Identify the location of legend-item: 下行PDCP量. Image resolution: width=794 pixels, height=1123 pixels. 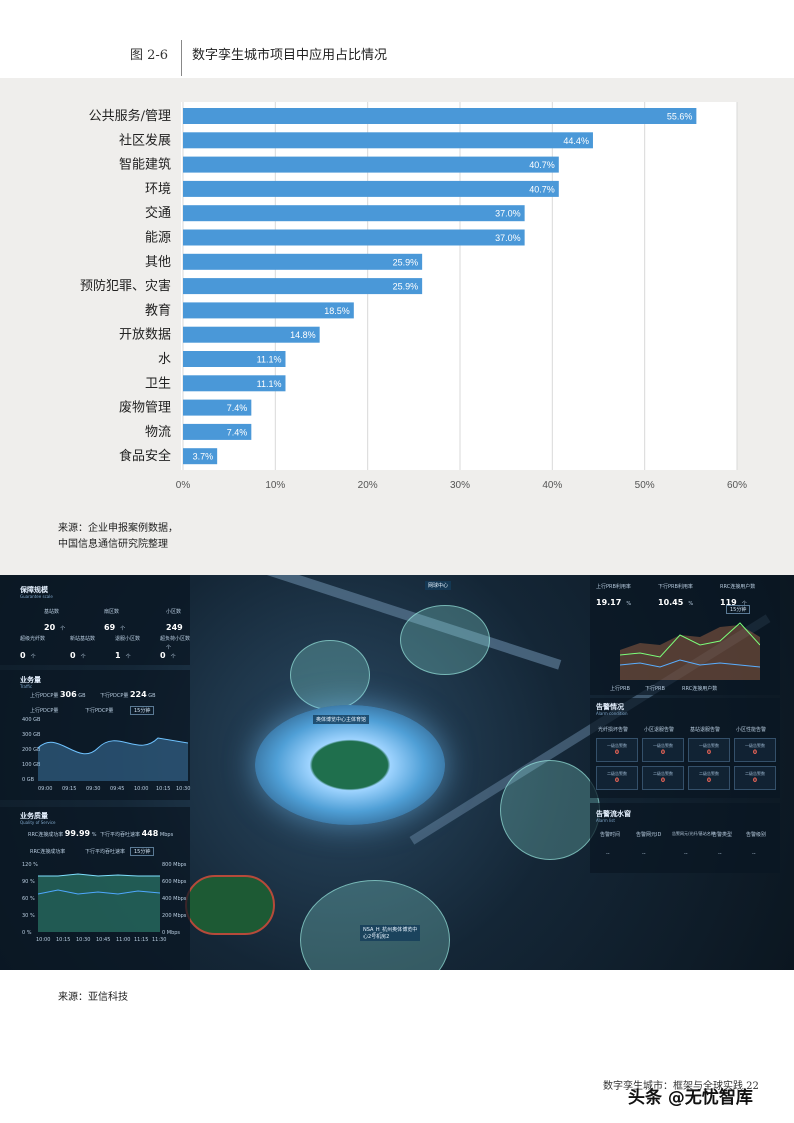
(99, 711).